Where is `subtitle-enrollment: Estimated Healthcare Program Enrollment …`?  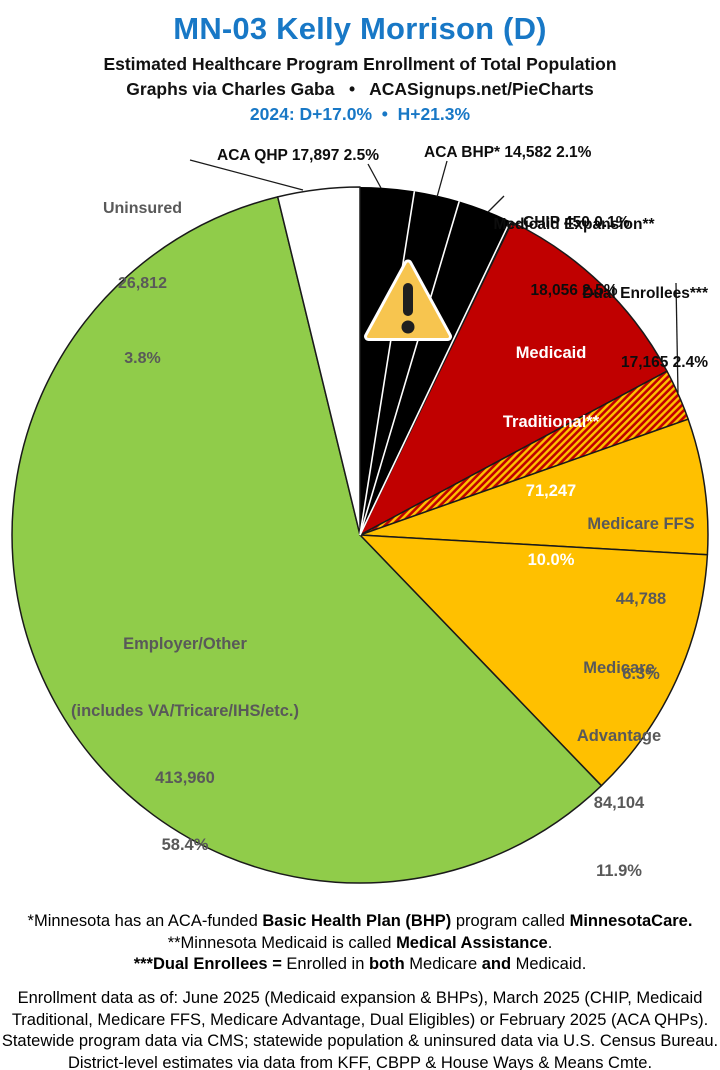 subtitle-enrollment: Estimated Healthcare Program Enrollment … is located at coordinates (360, 64).